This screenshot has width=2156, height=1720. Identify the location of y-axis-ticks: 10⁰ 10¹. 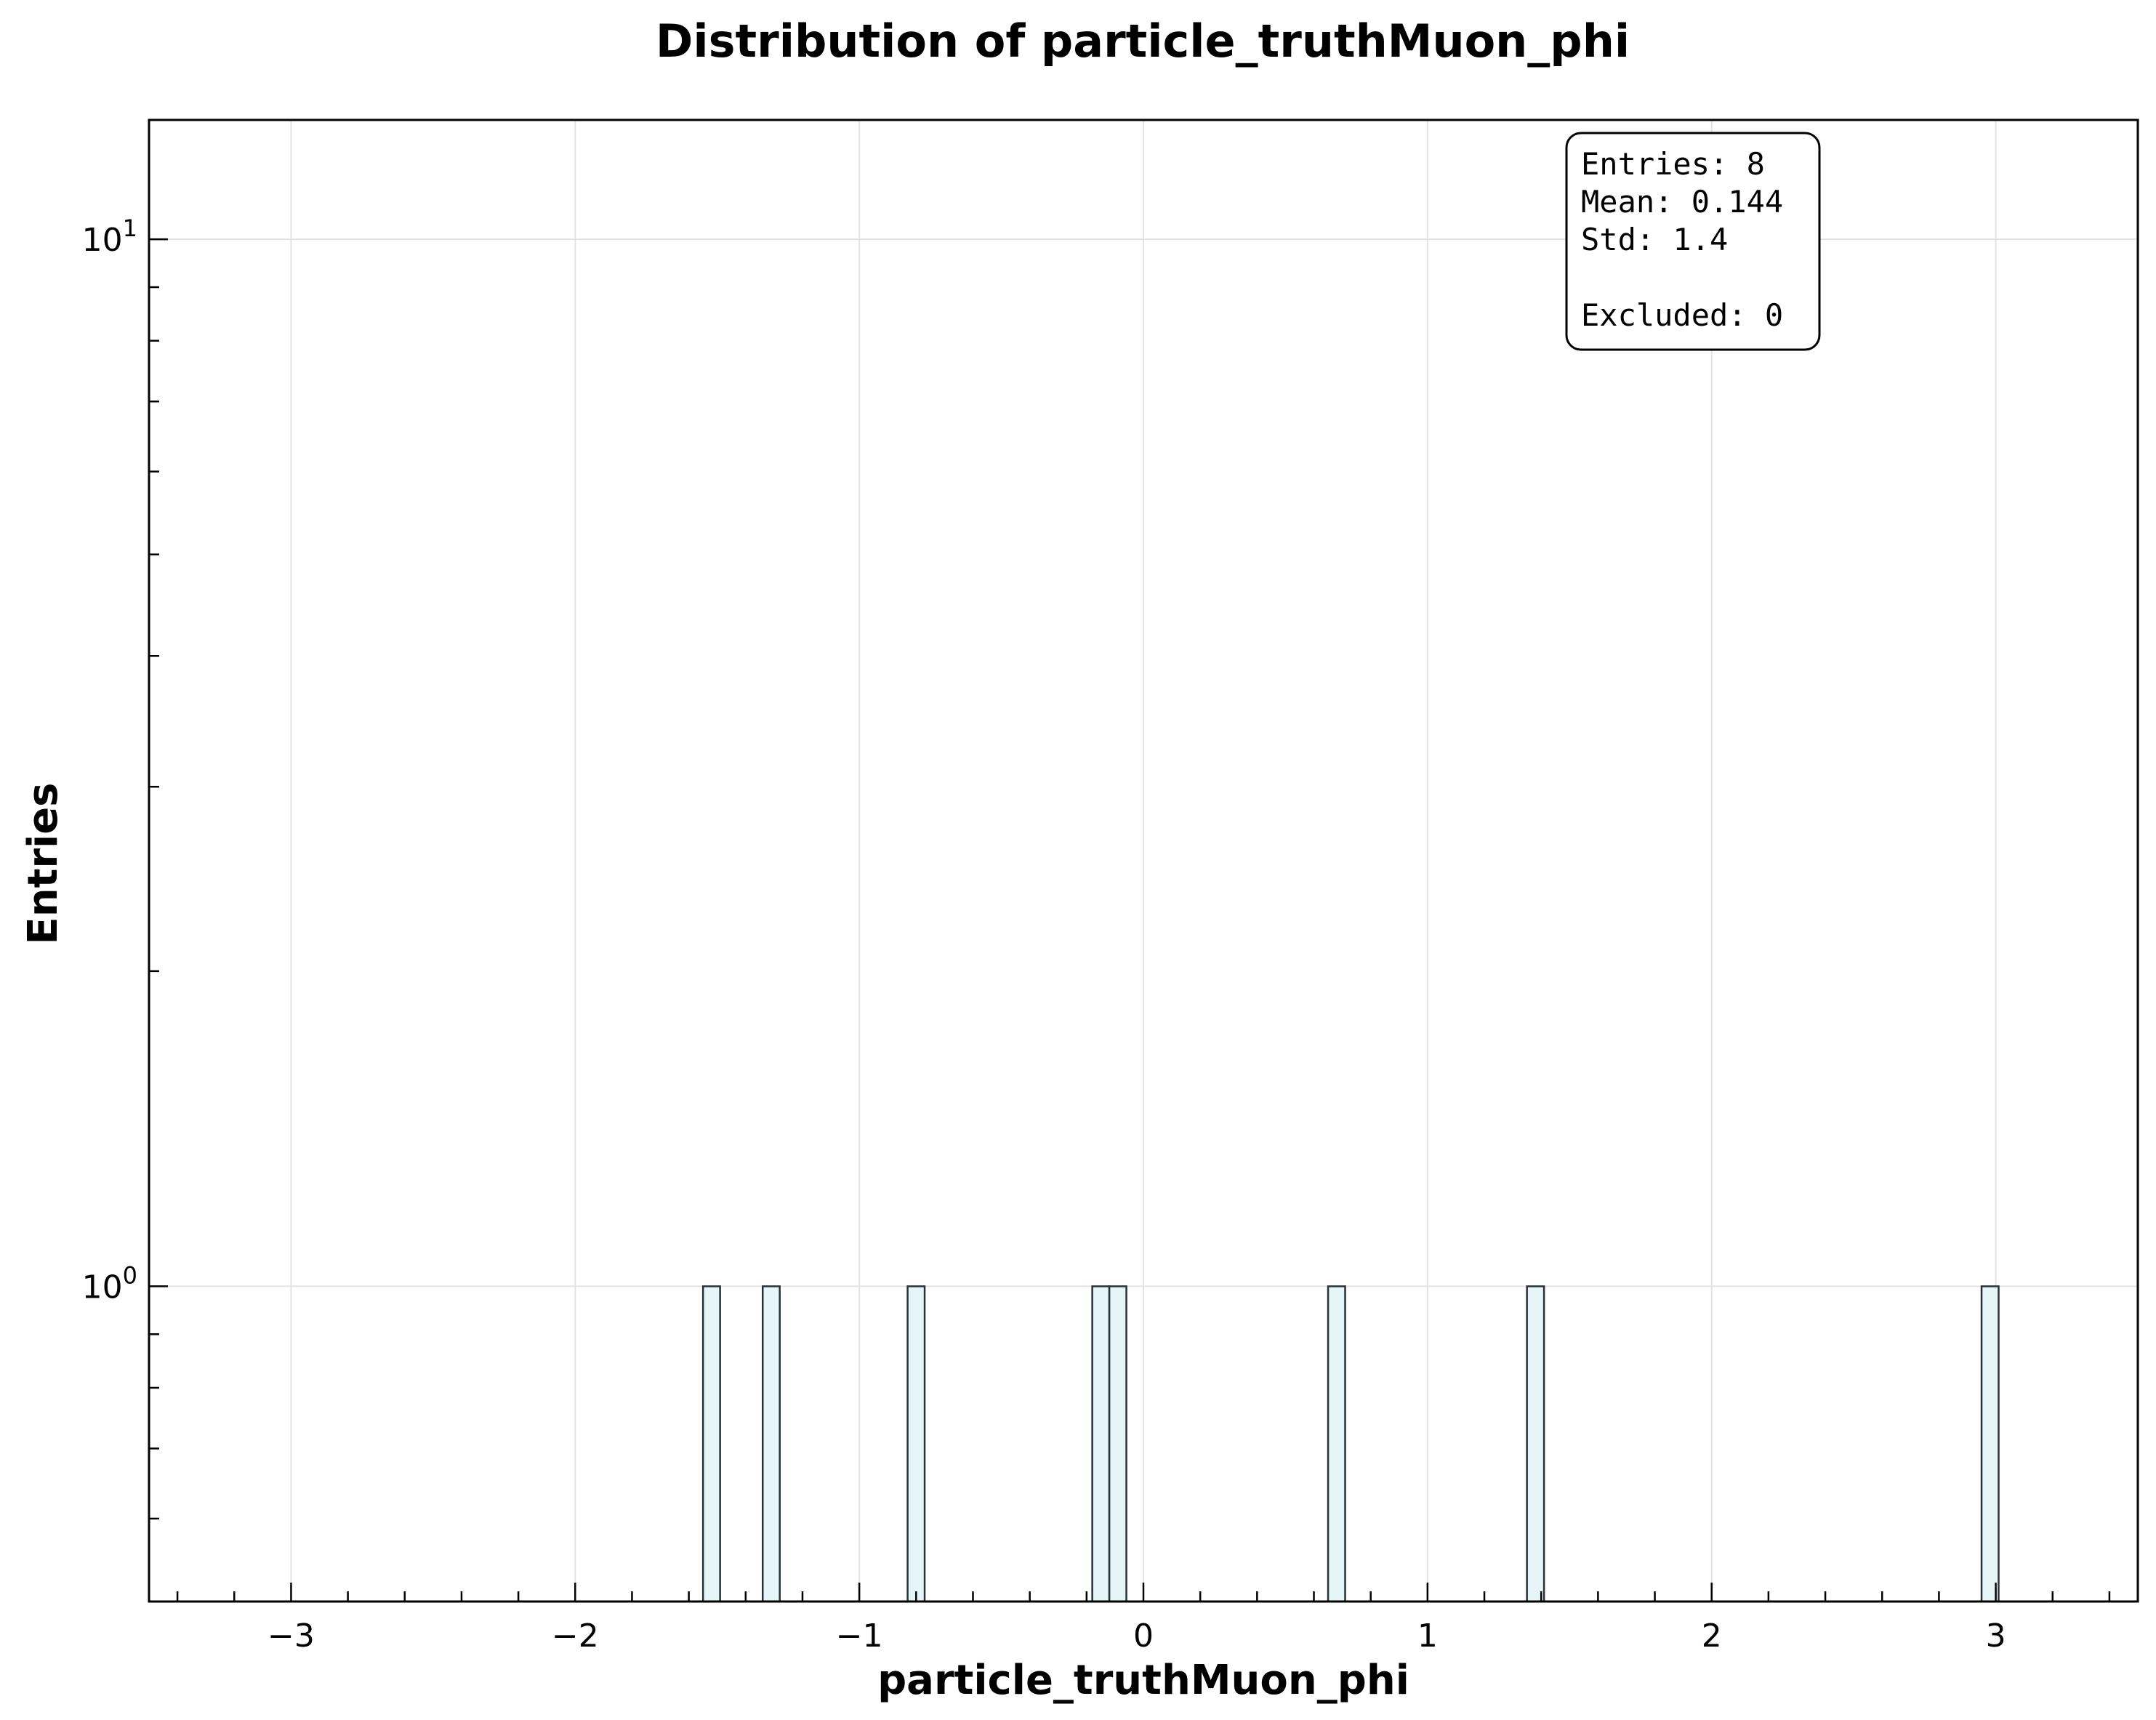
(125, 867).